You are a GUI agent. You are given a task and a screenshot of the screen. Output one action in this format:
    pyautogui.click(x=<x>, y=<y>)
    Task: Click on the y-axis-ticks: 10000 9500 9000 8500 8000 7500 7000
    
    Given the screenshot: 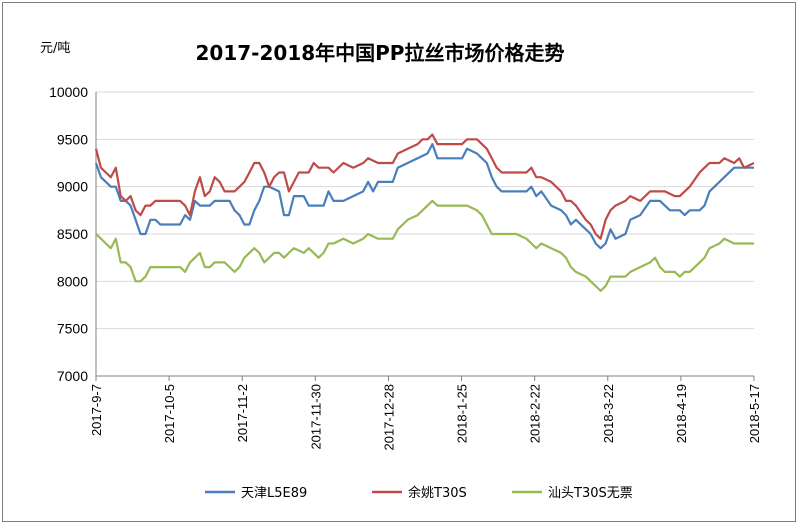 What is the action you would take?
    pyautogui.click(x=68, y=234)
    